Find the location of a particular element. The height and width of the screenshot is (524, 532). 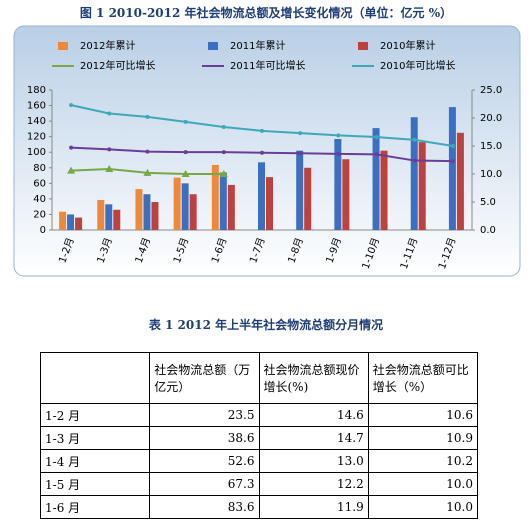

cell: 1-5 月 is located at coordinates (95, 484).